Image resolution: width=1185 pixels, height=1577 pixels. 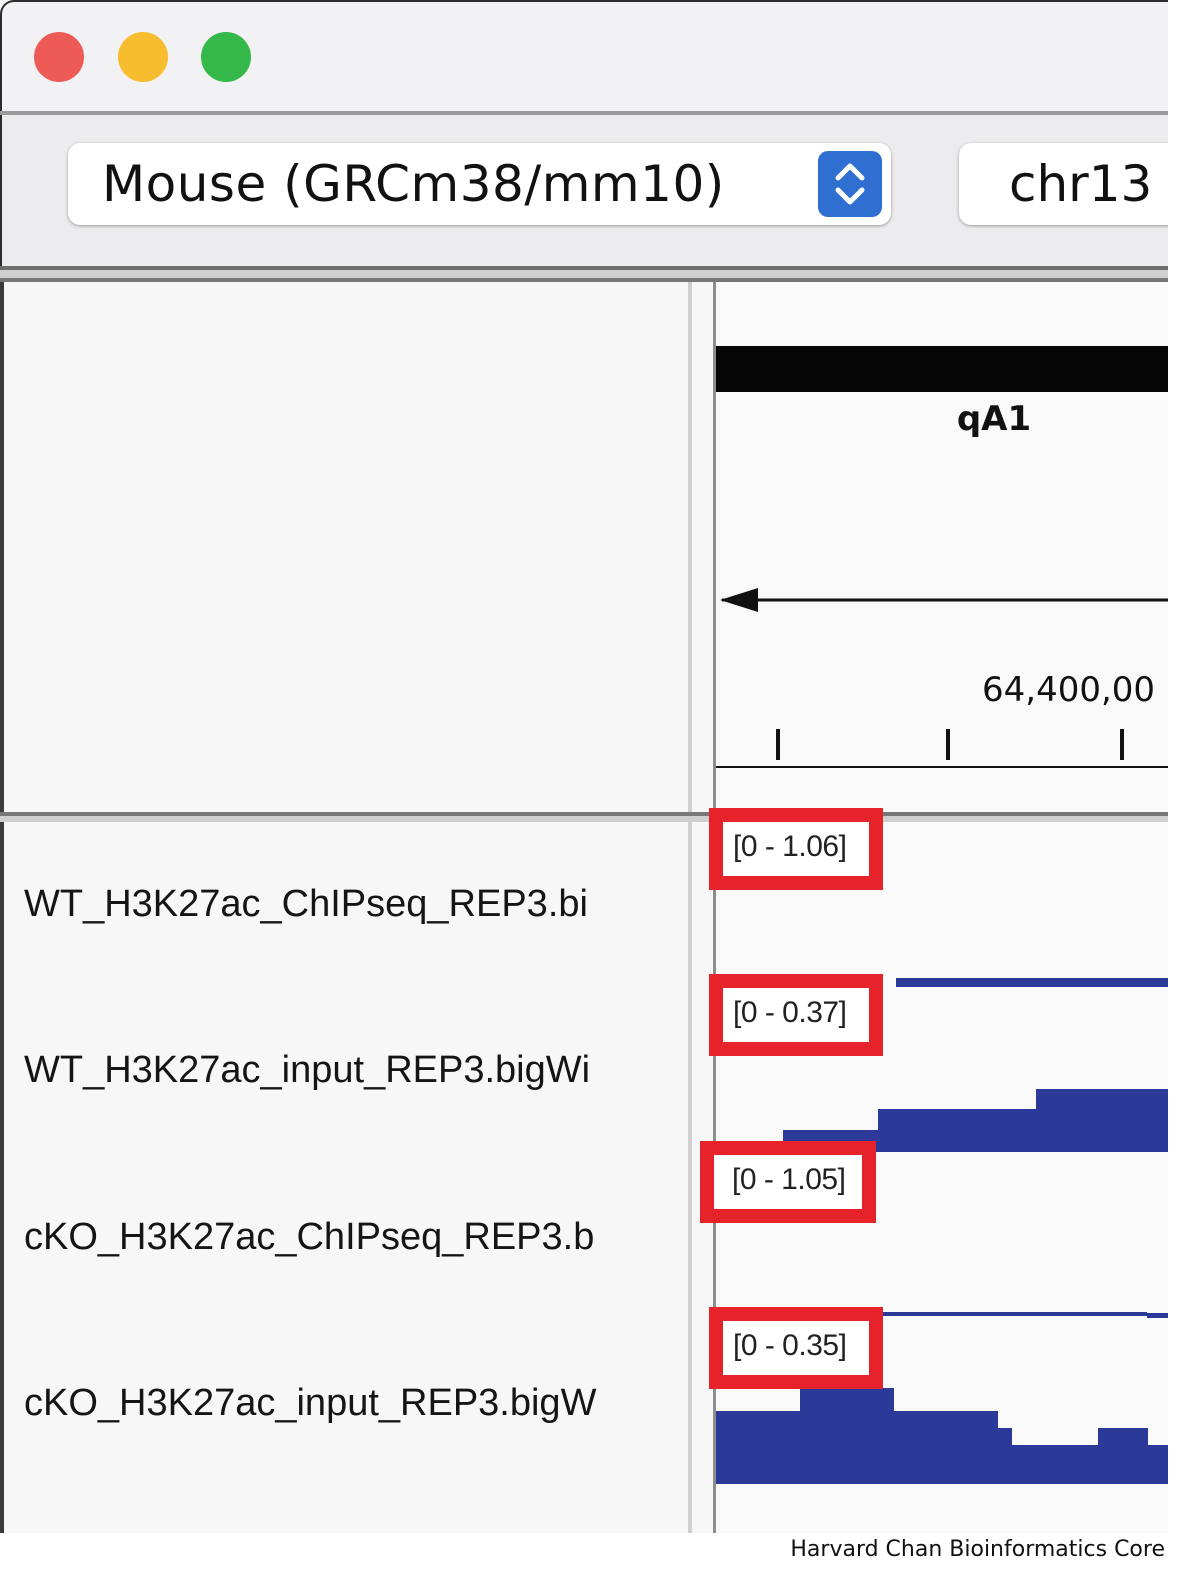 I want to click on data-range-highlight: [0 - 1.05], so click(x=788, y=1182).